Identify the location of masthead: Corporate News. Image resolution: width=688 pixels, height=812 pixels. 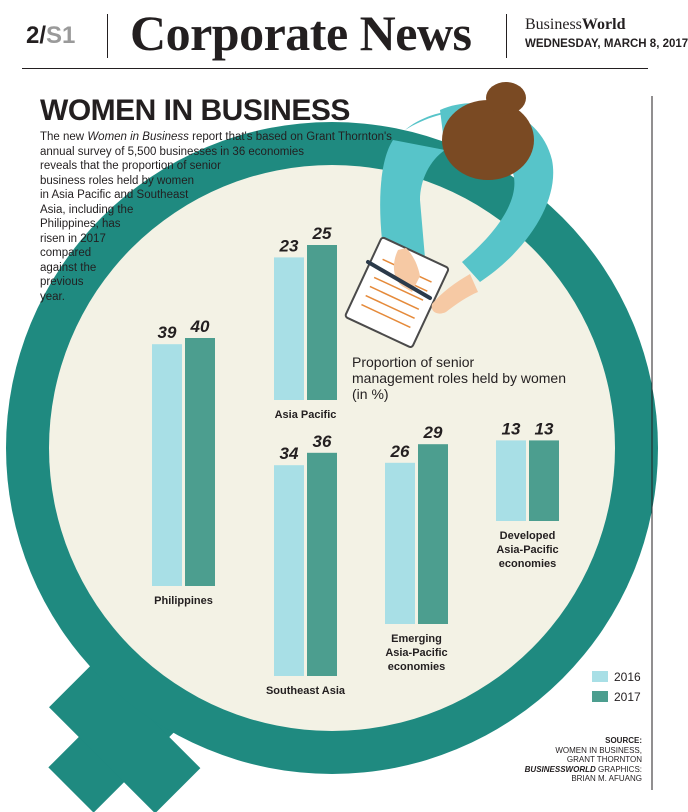
(301, 33).